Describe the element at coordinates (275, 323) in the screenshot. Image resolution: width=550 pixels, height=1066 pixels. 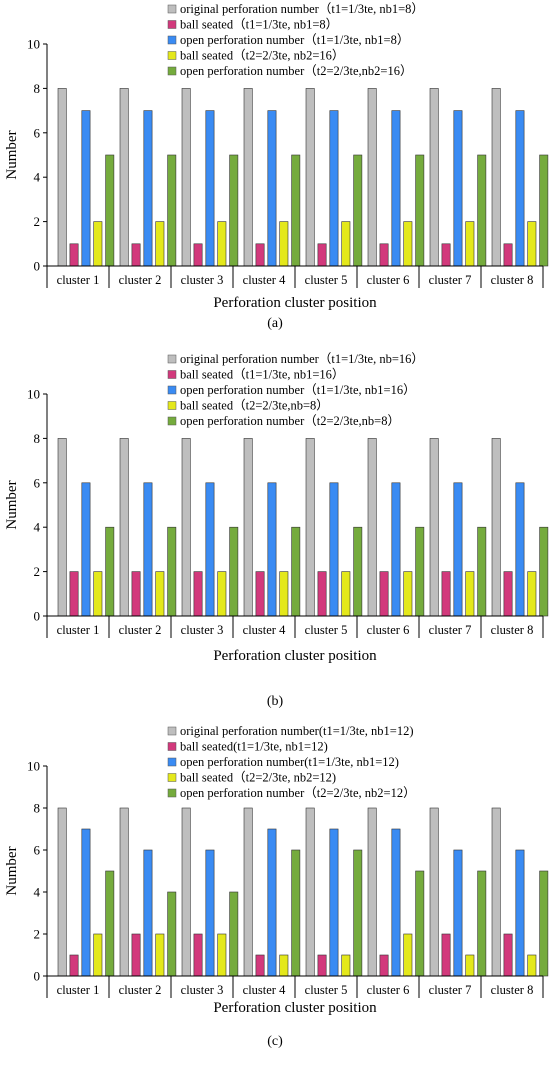
I see `panel-label-a: (a)` at that location.